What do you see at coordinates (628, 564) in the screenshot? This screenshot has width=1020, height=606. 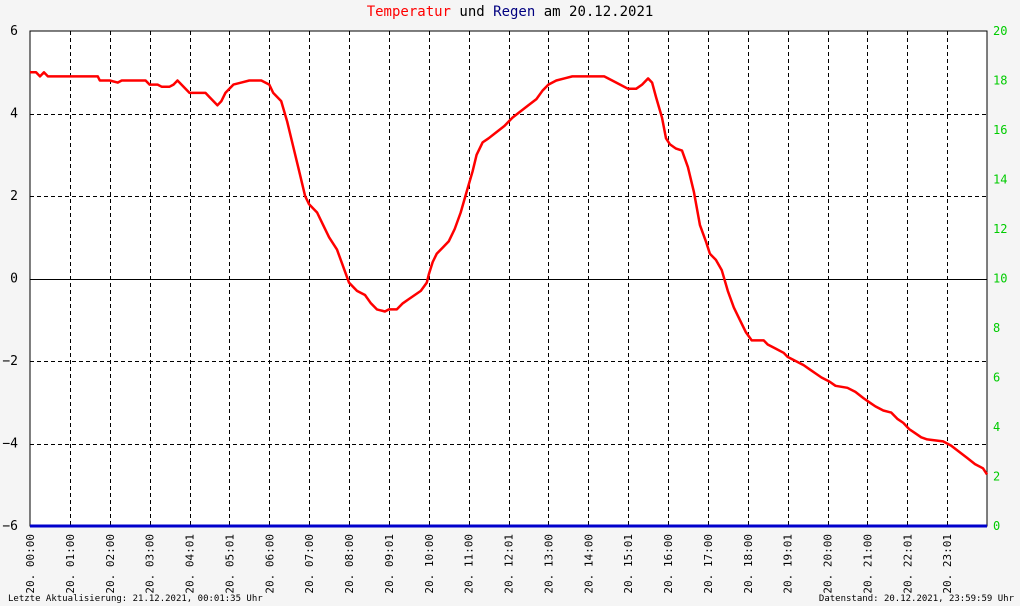 I see `x-tick-label: 20. 15:01` at bounding box center [628, 564].